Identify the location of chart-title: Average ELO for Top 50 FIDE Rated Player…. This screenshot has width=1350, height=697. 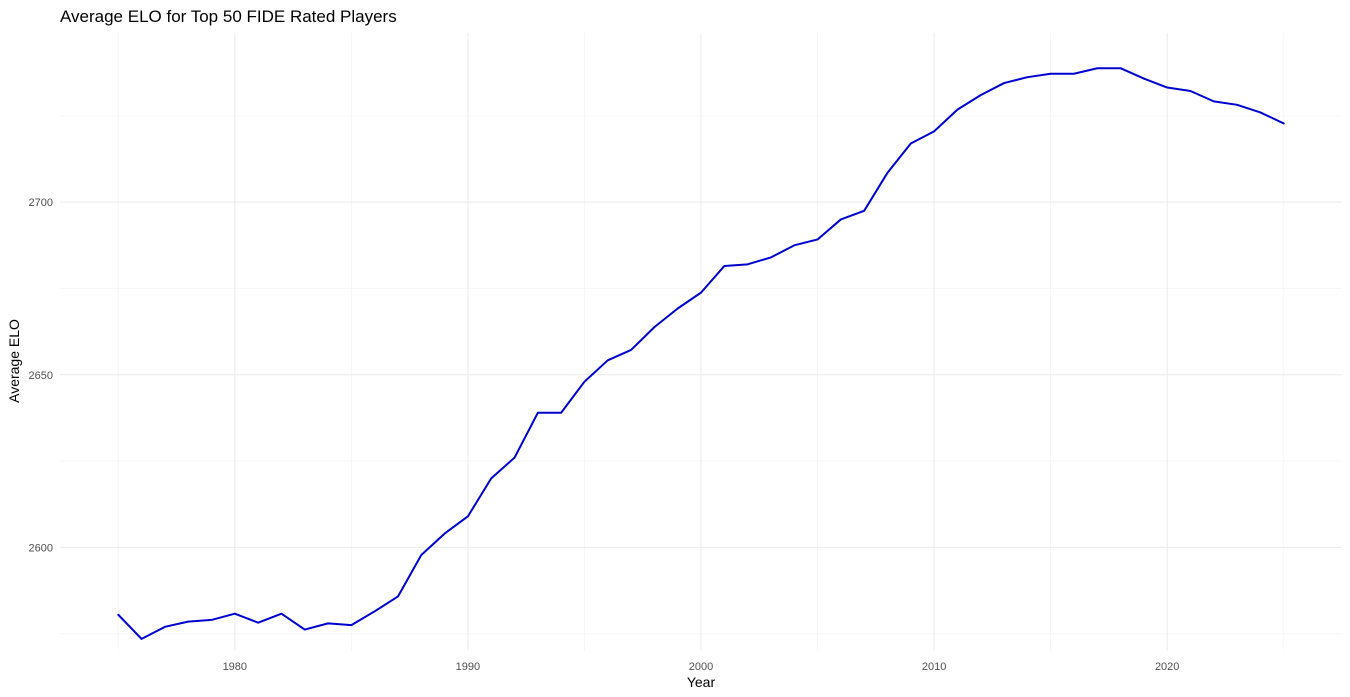
(228, 16).